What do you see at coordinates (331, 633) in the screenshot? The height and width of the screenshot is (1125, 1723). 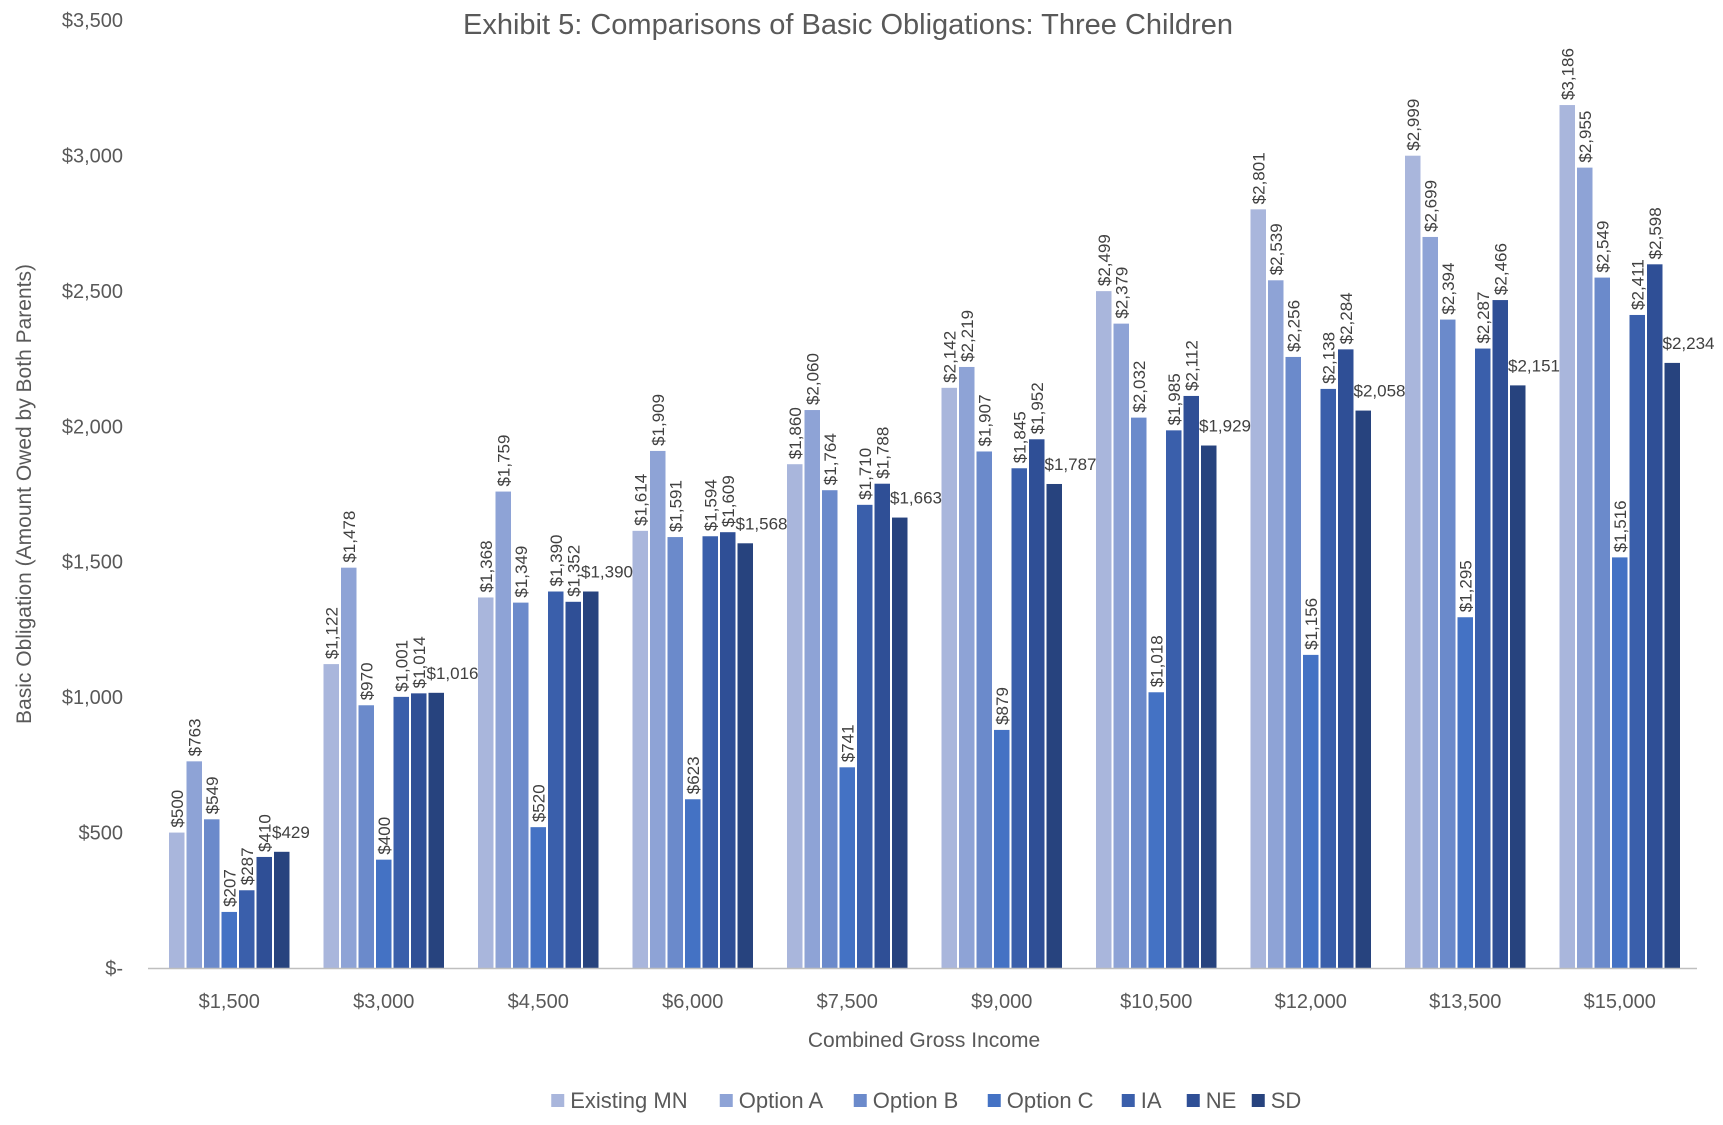 I see `data-label: $1,122` at bounding box center [331, 633].